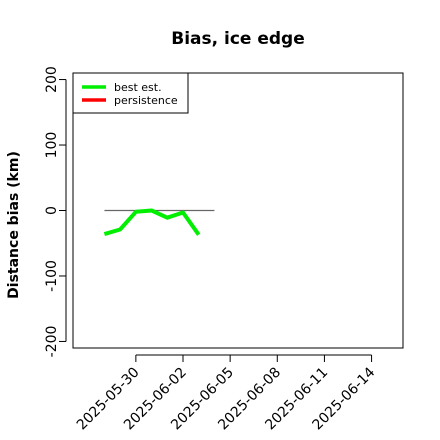 The height and width of the screenshot is (440, 440). I want to click on y-tick-label: 100, so click(52, 145).